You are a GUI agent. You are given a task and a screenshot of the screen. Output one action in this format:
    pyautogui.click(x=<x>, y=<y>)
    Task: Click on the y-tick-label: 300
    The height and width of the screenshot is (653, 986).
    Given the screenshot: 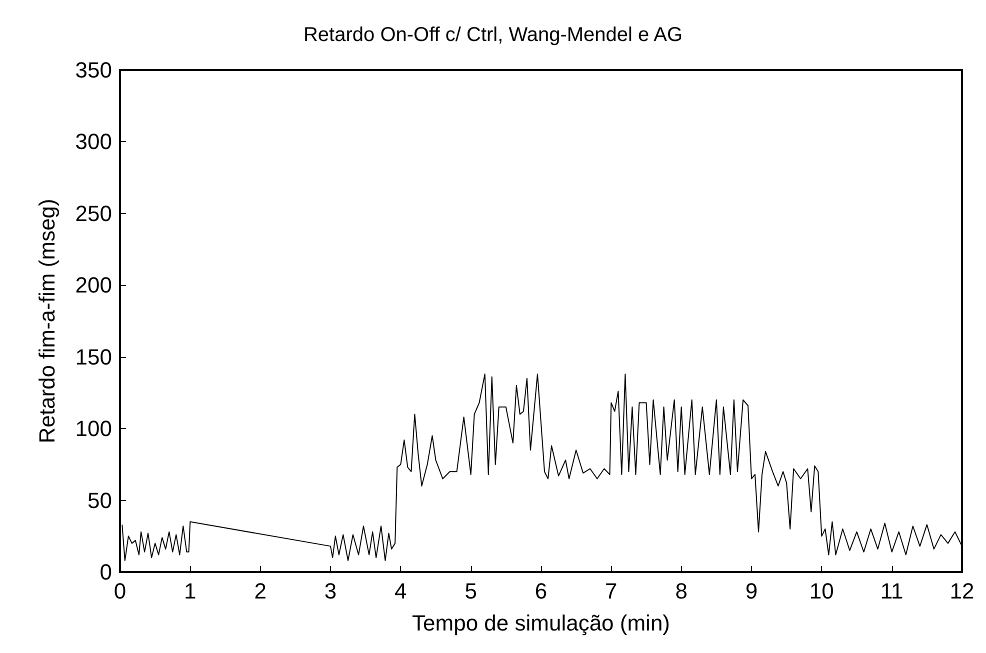 What is the action you would take?
    pyautogui.click(x=93, y=141)
    